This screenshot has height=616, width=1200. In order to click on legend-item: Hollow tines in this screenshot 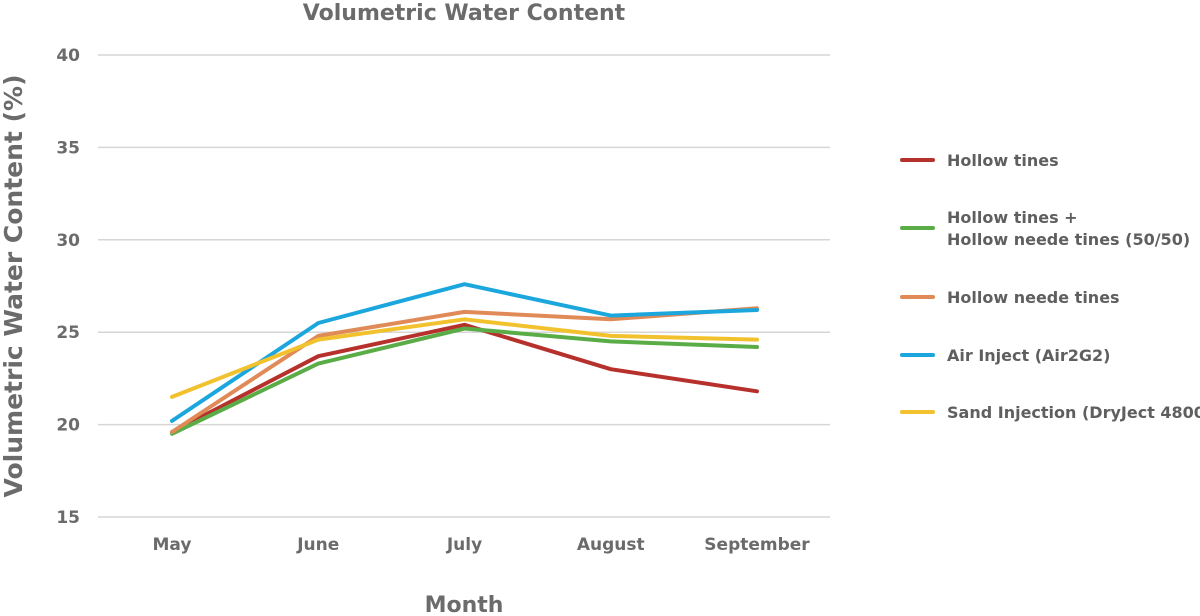, I will do `click(979, 160)`.